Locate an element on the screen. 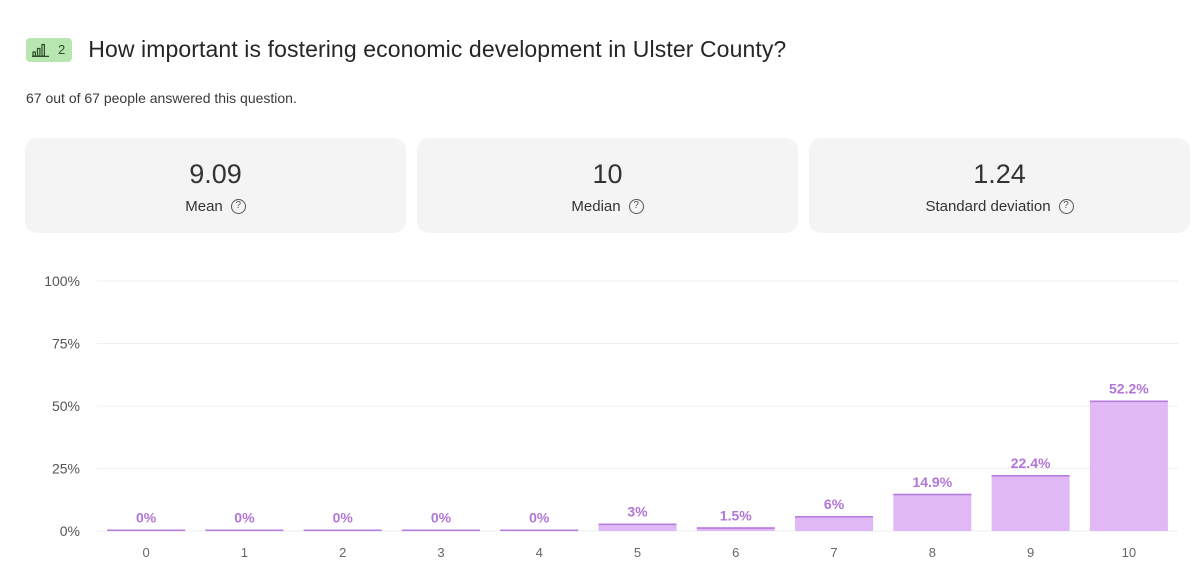 Image resolution: width=1200 pixels, height=586 pixels. stat-value-median: 10 is located at coordinates (607, 173).